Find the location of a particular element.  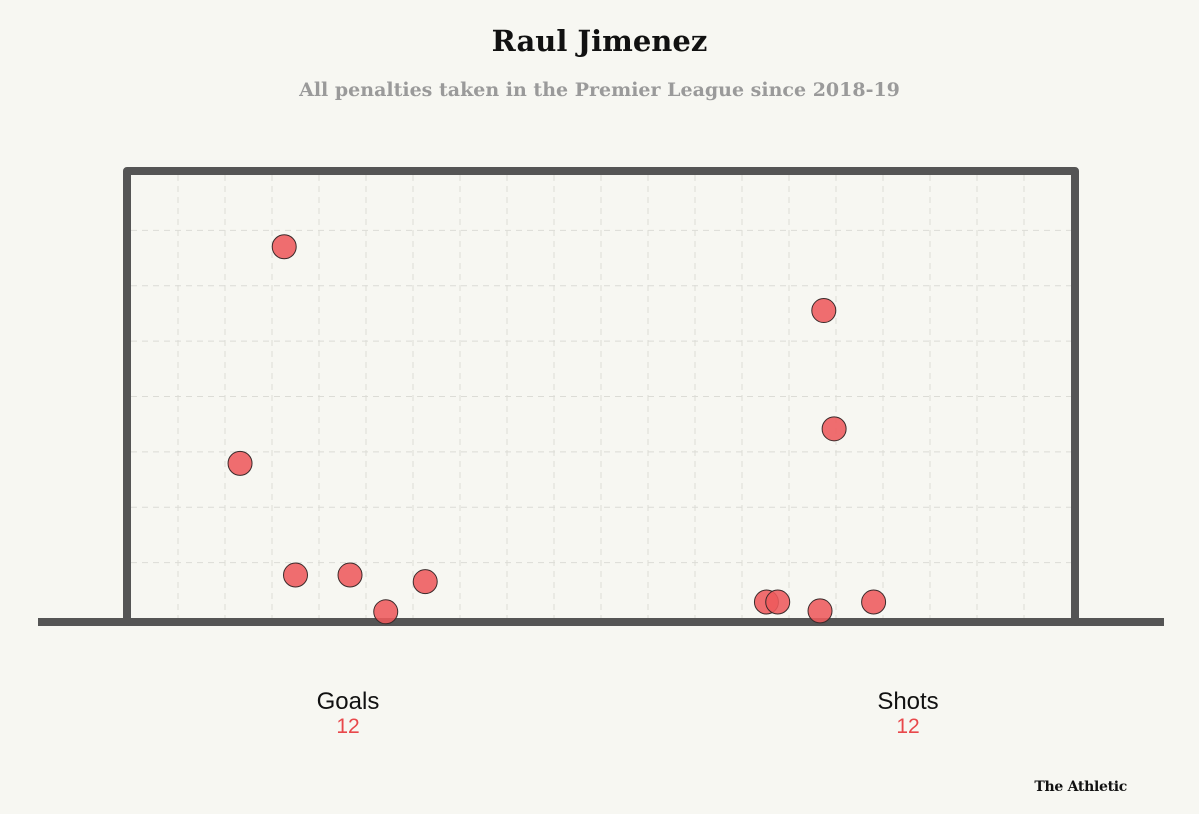

goals-value: 12 is located at coordinates (348, 726).